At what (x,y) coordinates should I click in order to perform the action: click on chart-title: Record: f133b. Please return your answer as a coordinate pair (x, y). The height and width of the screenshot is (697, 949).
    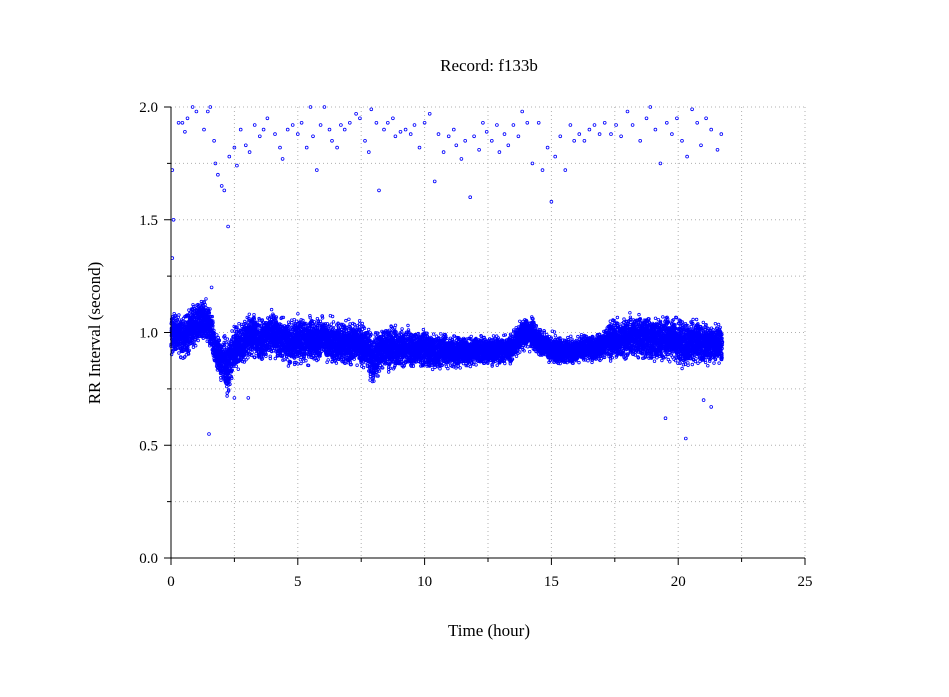
    Looking at the image, I should click on (489, 65).